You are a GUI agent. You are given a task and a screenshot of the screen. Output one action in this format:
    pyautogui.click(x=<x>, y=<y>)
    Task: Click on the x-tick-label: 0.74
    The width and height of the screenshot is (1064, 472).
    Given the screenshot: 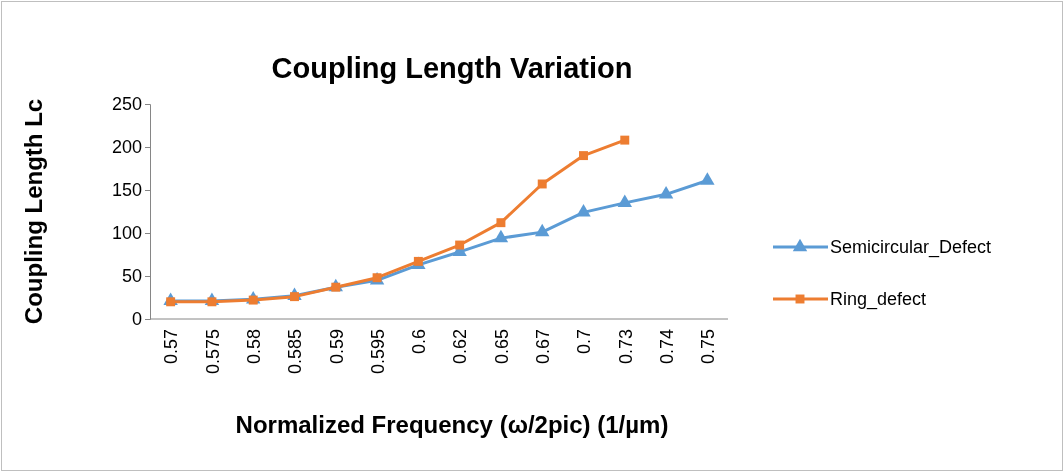 What is the action you would take?
    pyautogui.click(x=666, y=347)
    